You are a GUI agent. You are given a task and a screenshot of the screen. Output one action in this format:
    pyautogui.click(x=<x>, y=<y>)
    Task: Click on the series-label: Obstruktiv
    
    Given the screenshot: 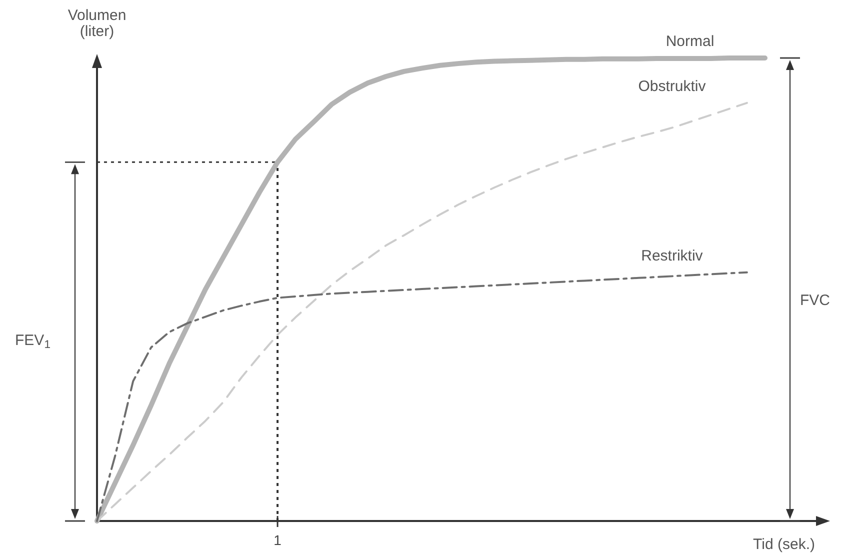 What is the action you would take?
    pyautogui.click(x=672, y=86)
    